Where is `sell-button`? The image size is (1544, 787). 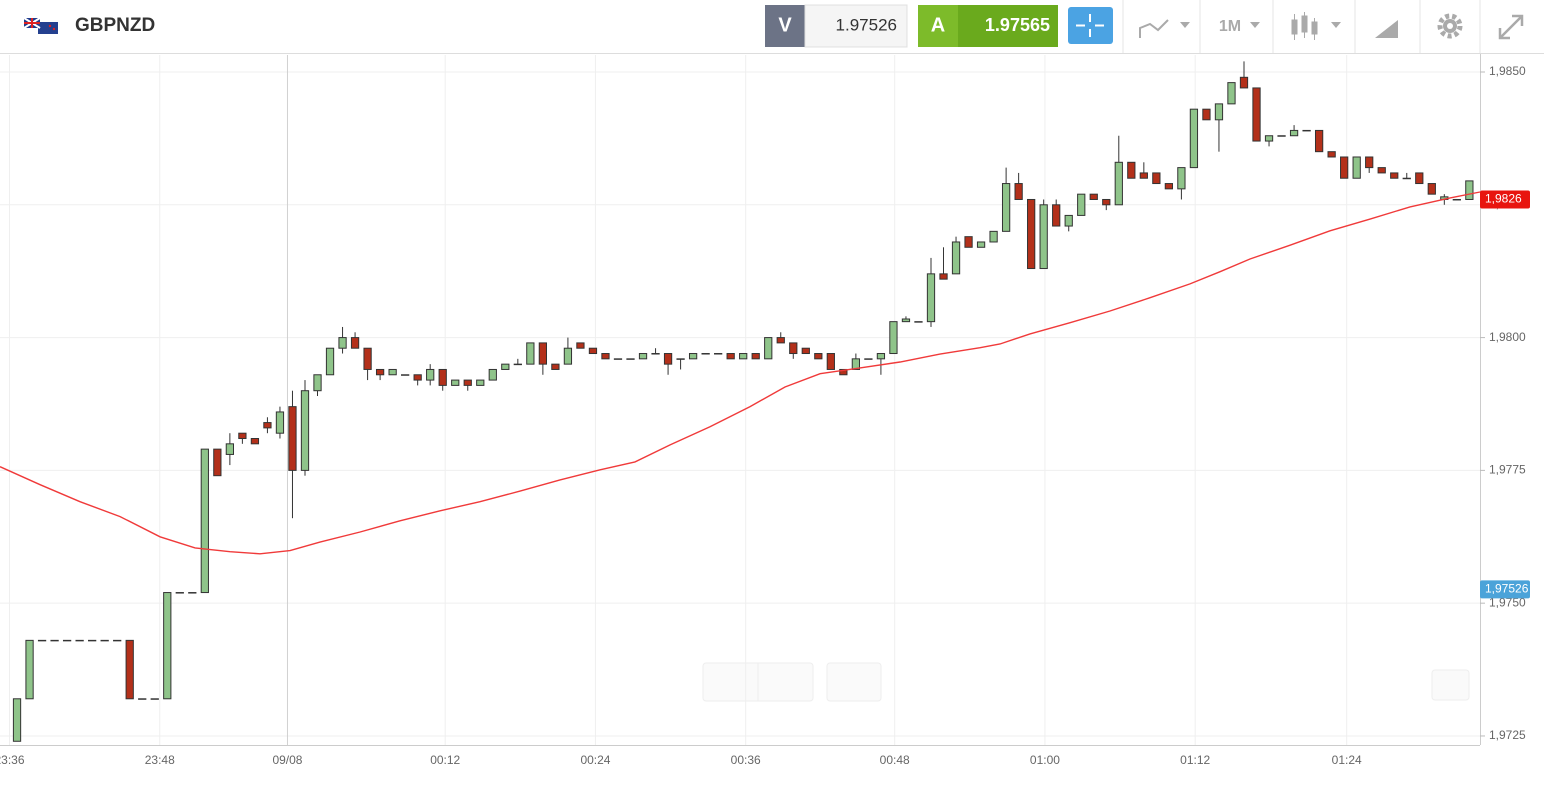 sell-button is located at coordinates (785, 26).